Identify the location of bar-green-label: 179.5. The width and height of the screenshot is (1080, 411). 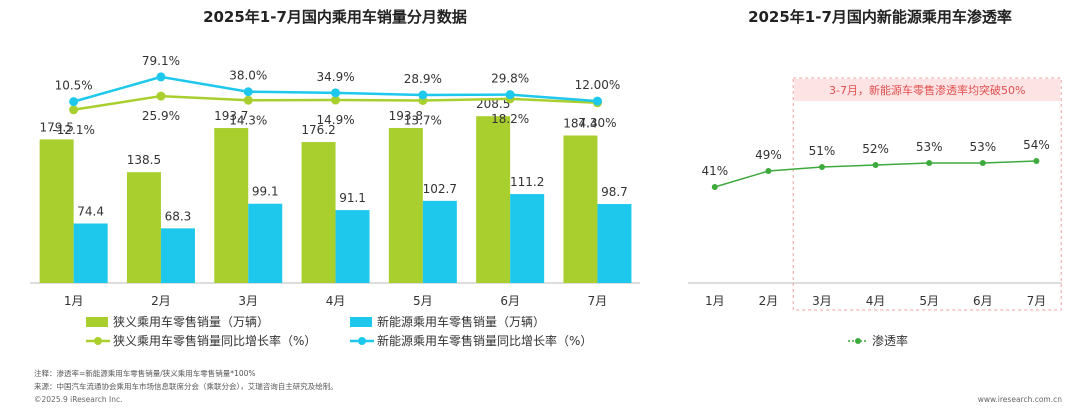
(56, 127).